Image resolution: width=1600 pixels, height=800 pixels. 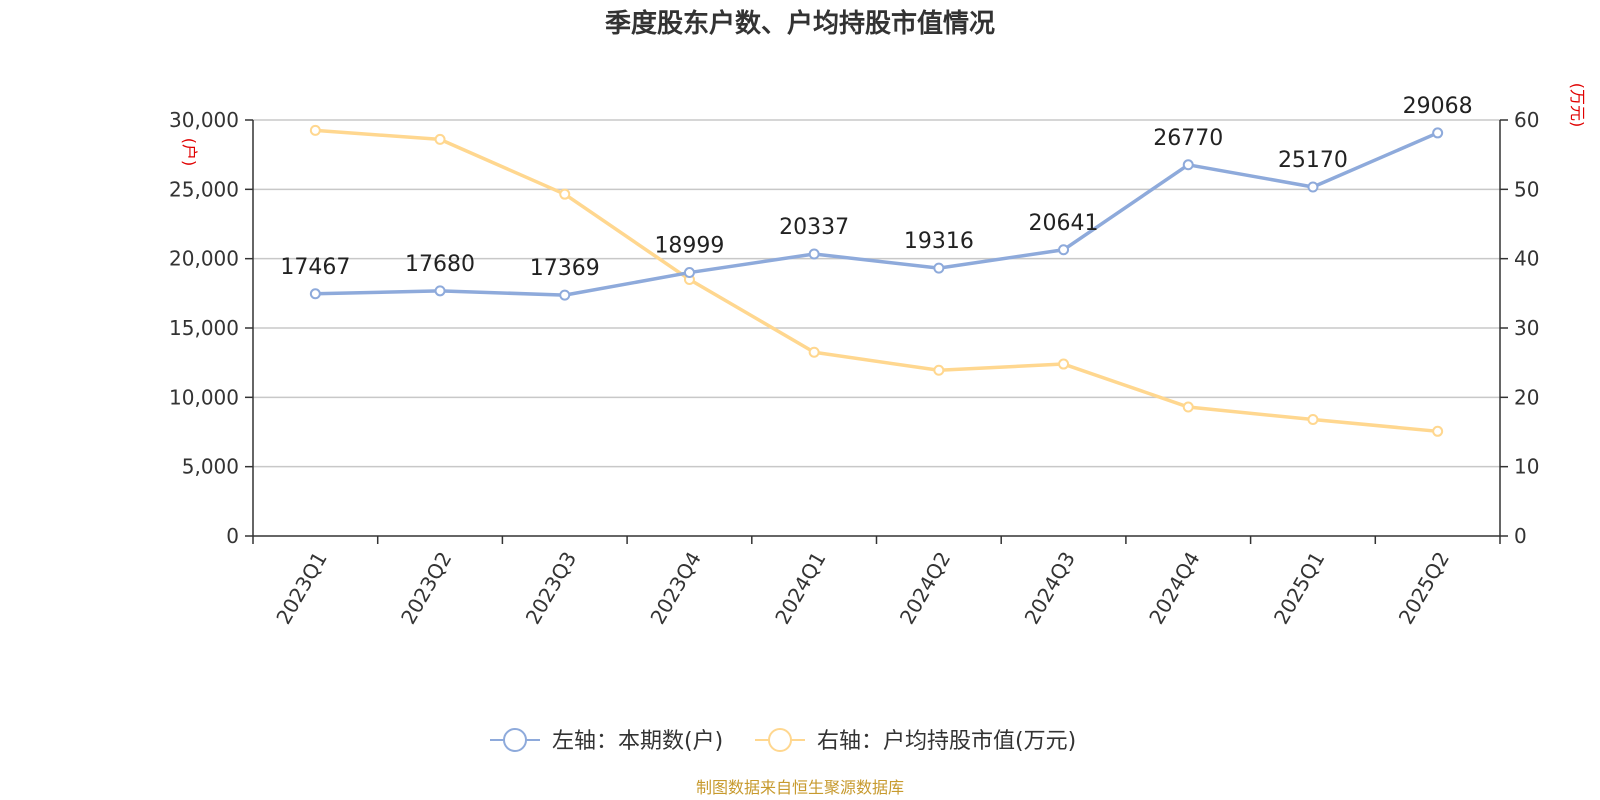 I want to click on right-tick-label: 60, so click(x=1526, y=120).